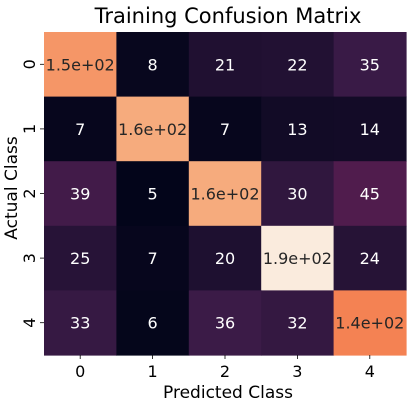  I want to click on cell-label-2-4: 45, so click(370, 194).